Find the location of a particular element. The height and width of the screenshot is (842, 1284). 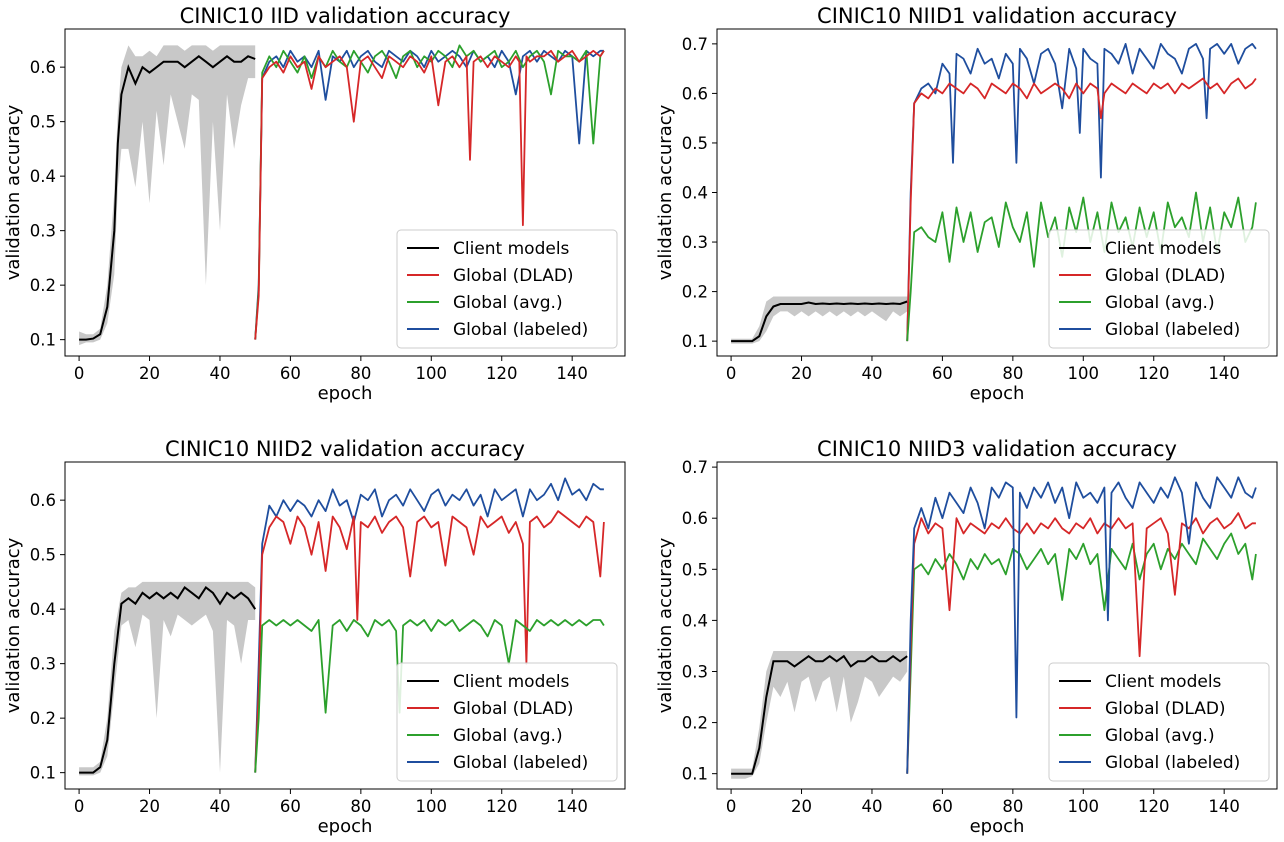

chart-title: CINIC10 NIID3 validation accuracy is located at coordinates (997, 449).